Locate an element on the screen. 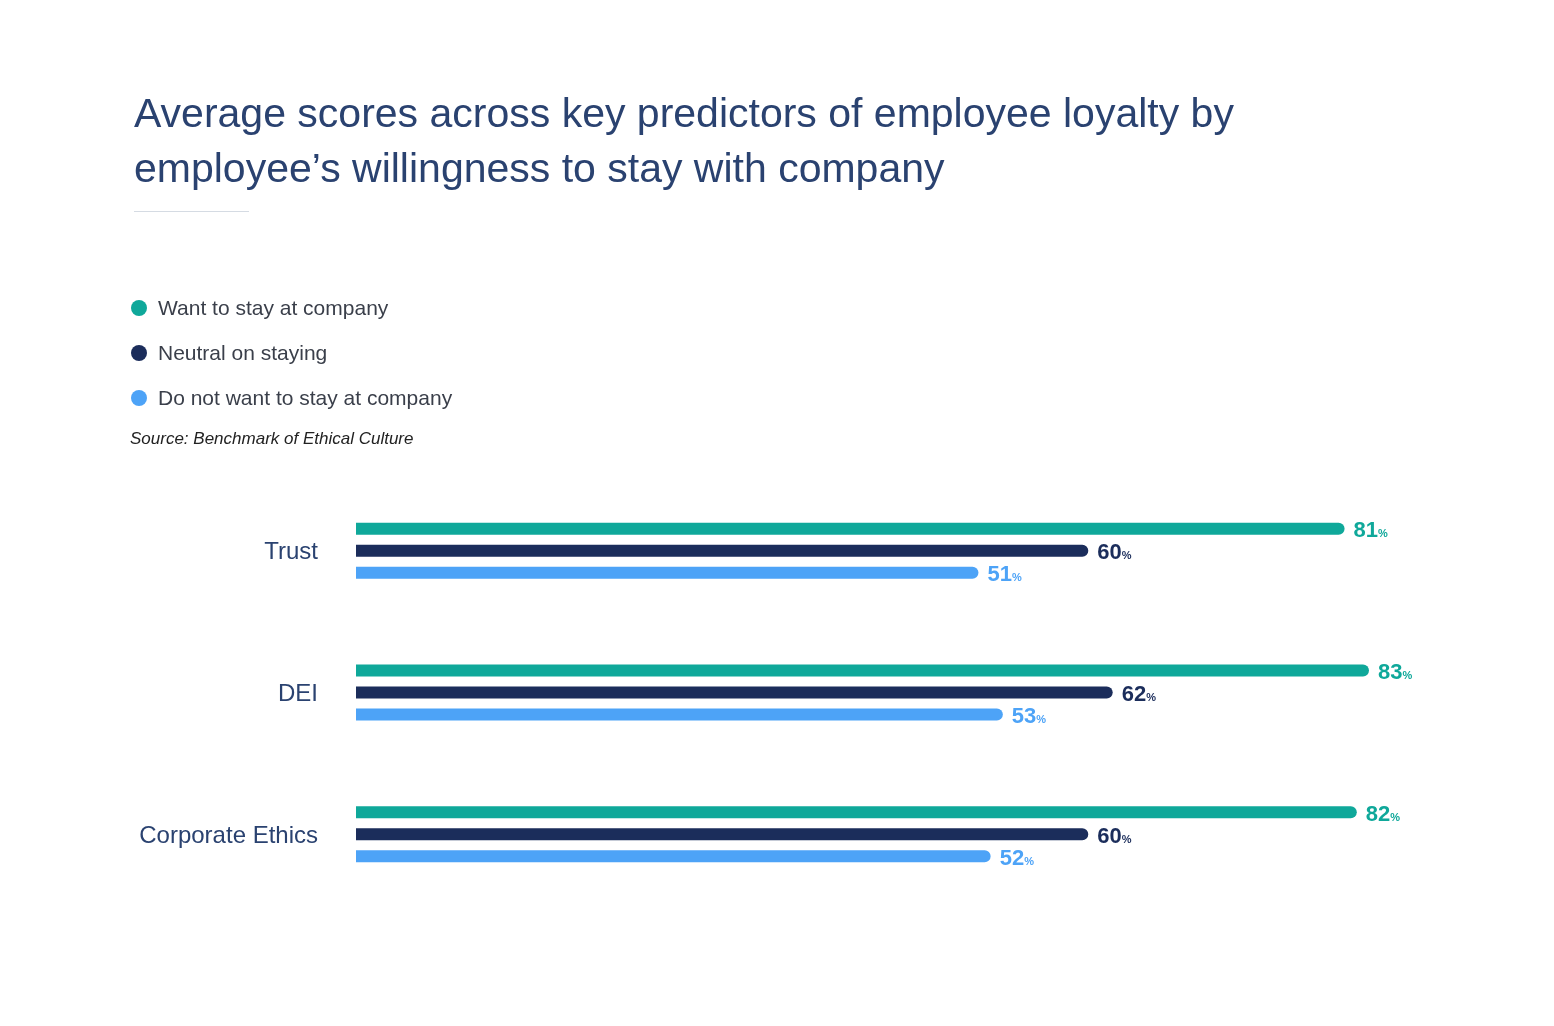 This screenshot has height=1026, width=1554. data-label: 51% is located at coordinates (1004, 574).